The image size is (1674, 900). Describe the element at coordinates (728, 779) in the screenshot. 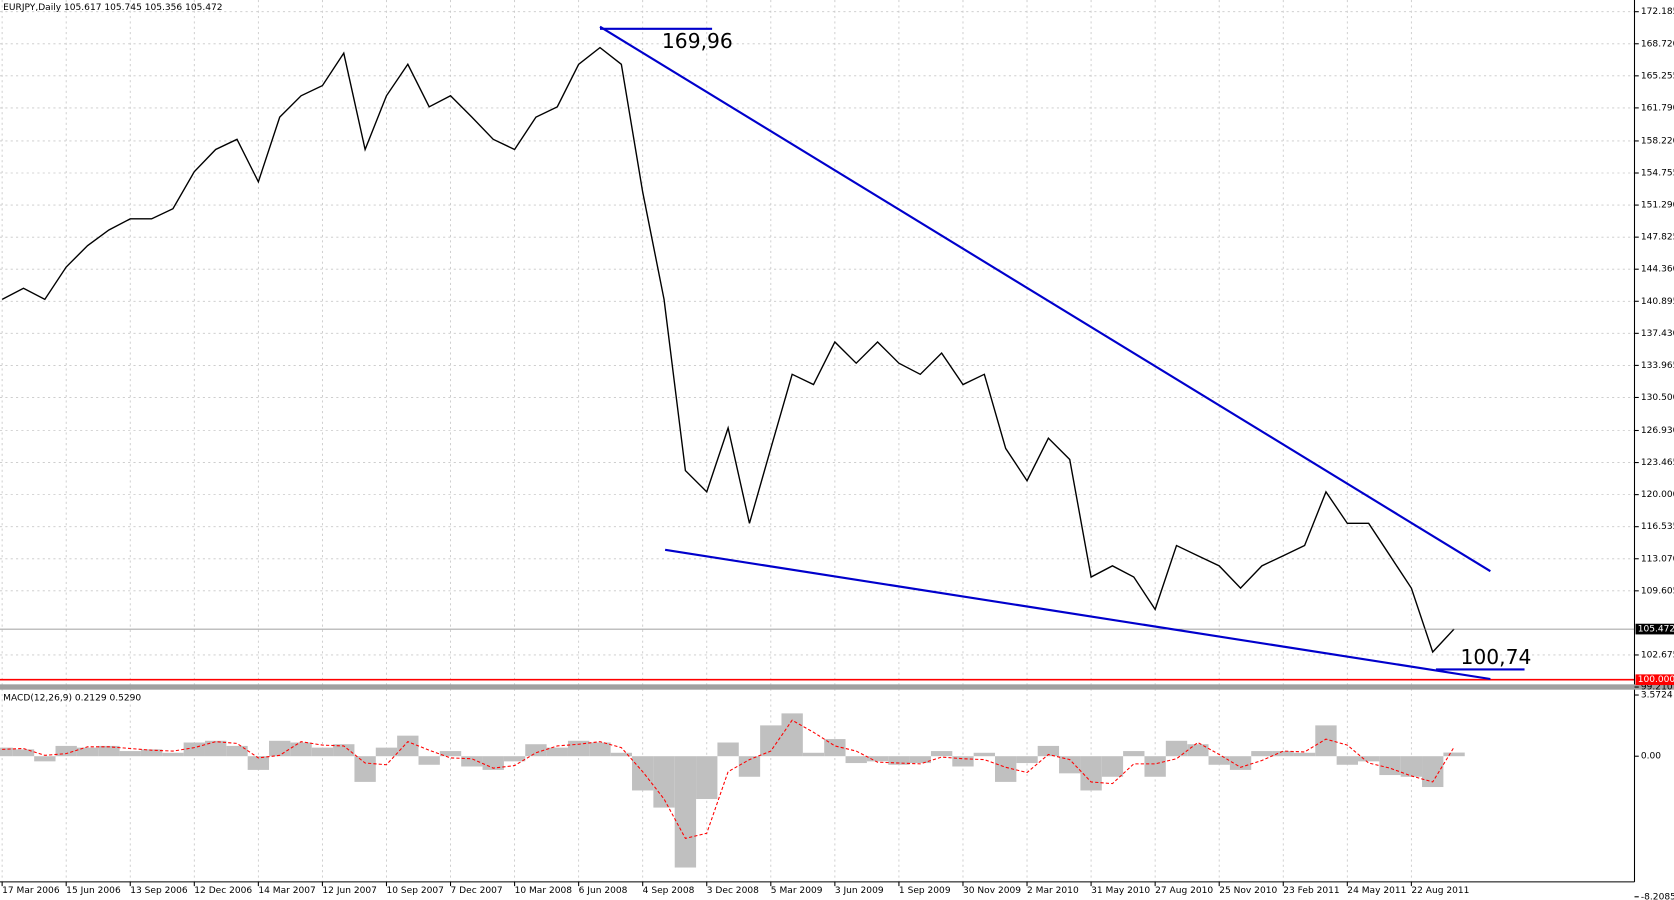

I see `signal-line` at that location.